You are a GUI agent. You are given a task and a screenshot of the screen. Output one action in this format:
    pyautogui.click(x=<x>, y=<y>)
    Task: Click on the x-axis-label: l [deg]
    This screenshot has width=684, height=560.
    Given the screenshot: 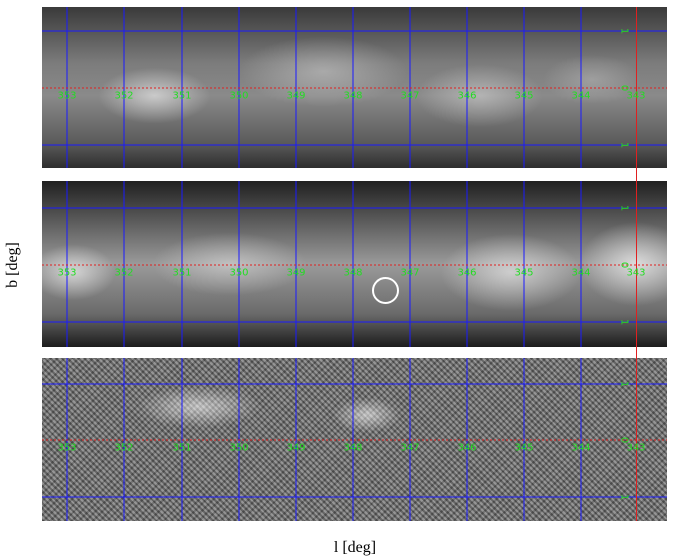 What is the action you would take?
    pyautogui.click(x=355, y=547)
    